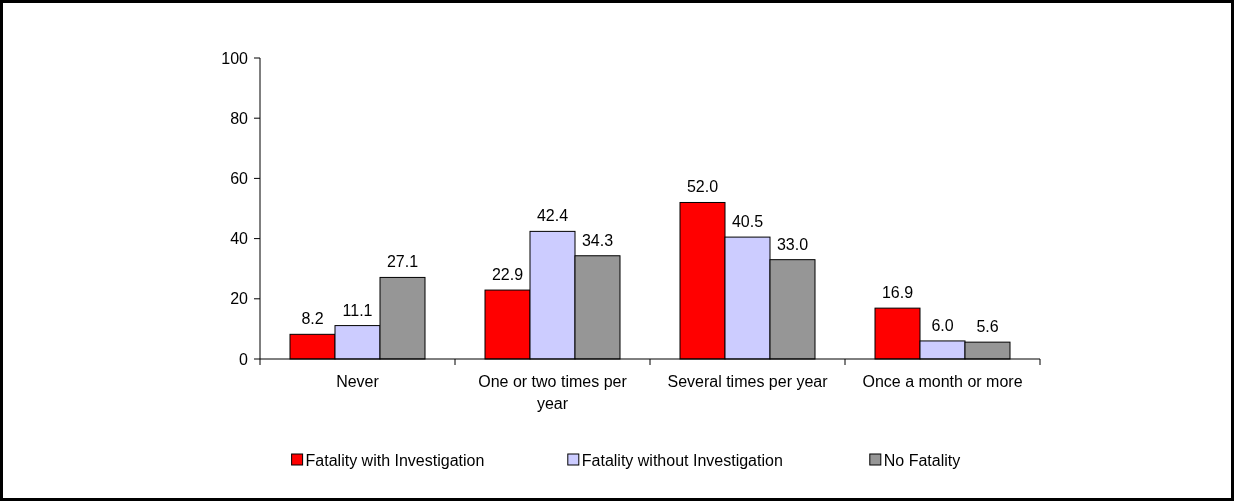 This screenshot has height=501, width=1234. What do you see at coordinates (239, 299) in the screenshot?
I see `y-tick-label: 20` at bounding box center [239, 299].